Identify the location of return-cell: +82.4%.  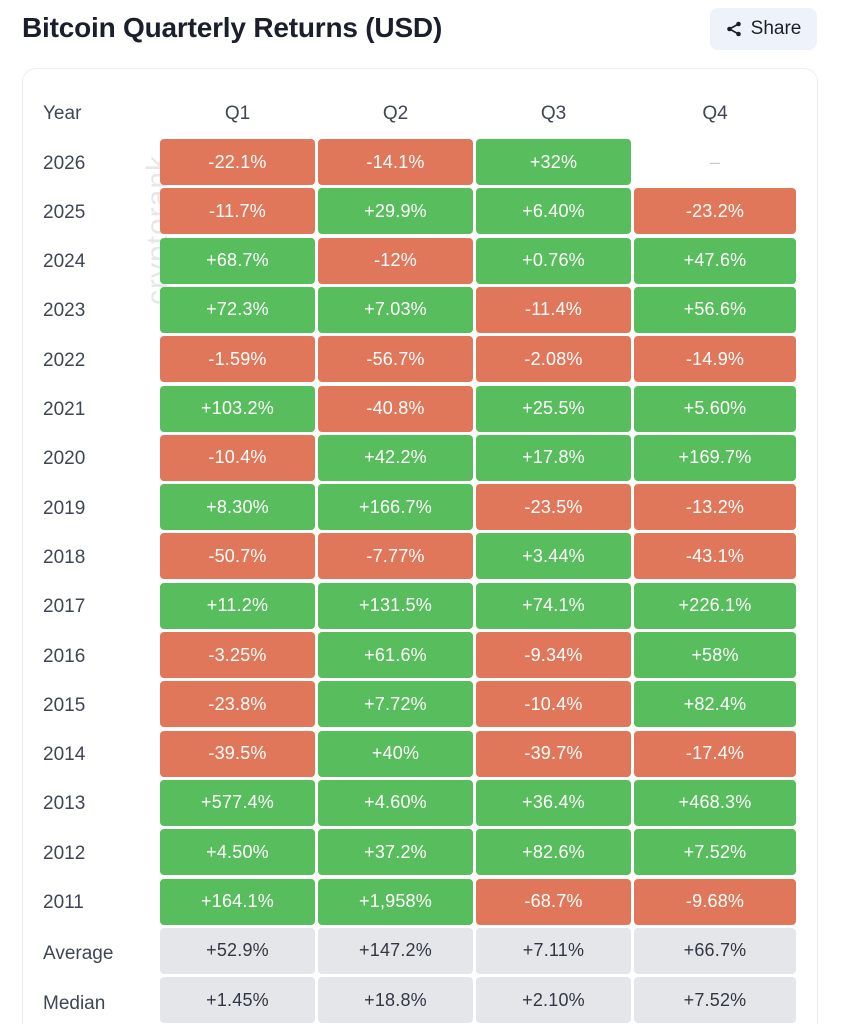
(715, 704).